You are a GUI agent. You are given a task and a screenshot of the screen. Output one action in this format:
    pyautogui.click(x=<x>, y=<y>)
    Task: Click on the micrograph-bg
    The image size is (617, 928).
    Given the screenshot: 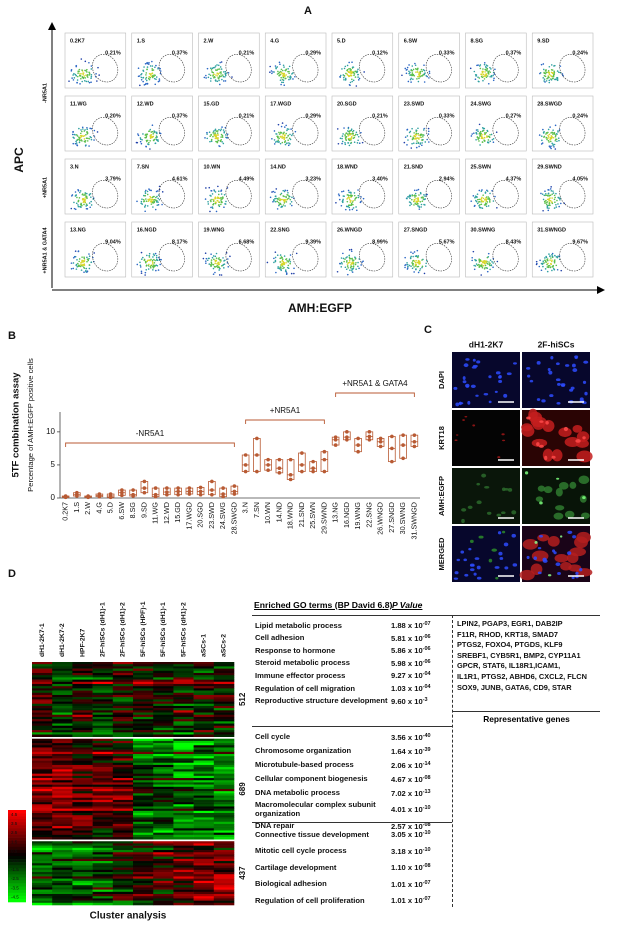 What is the action you would take?
    pyautogui.click(x=486, y=496)
    